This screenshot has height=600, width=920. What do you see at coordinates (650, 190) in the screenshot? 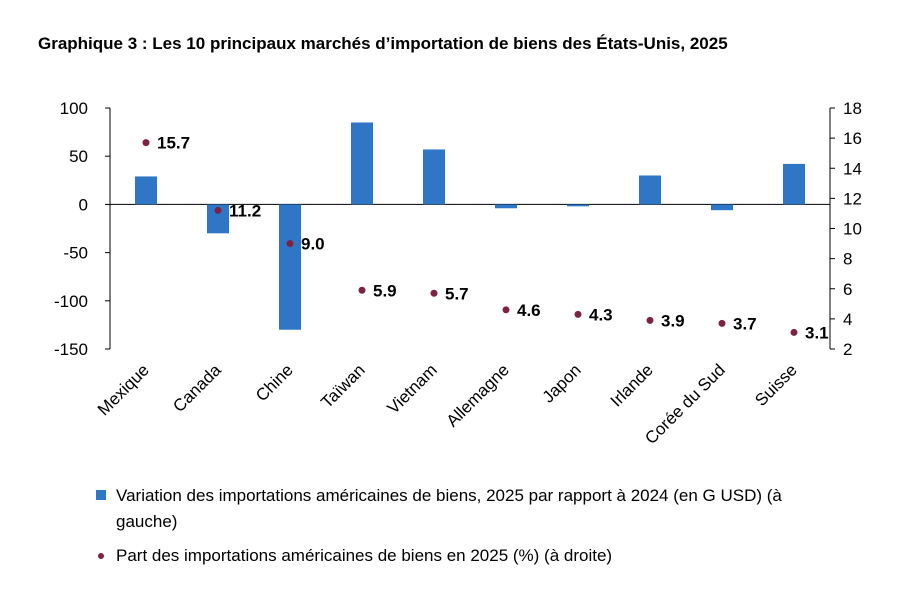
I see `bar-irlande` at bounding box center [650, 190].